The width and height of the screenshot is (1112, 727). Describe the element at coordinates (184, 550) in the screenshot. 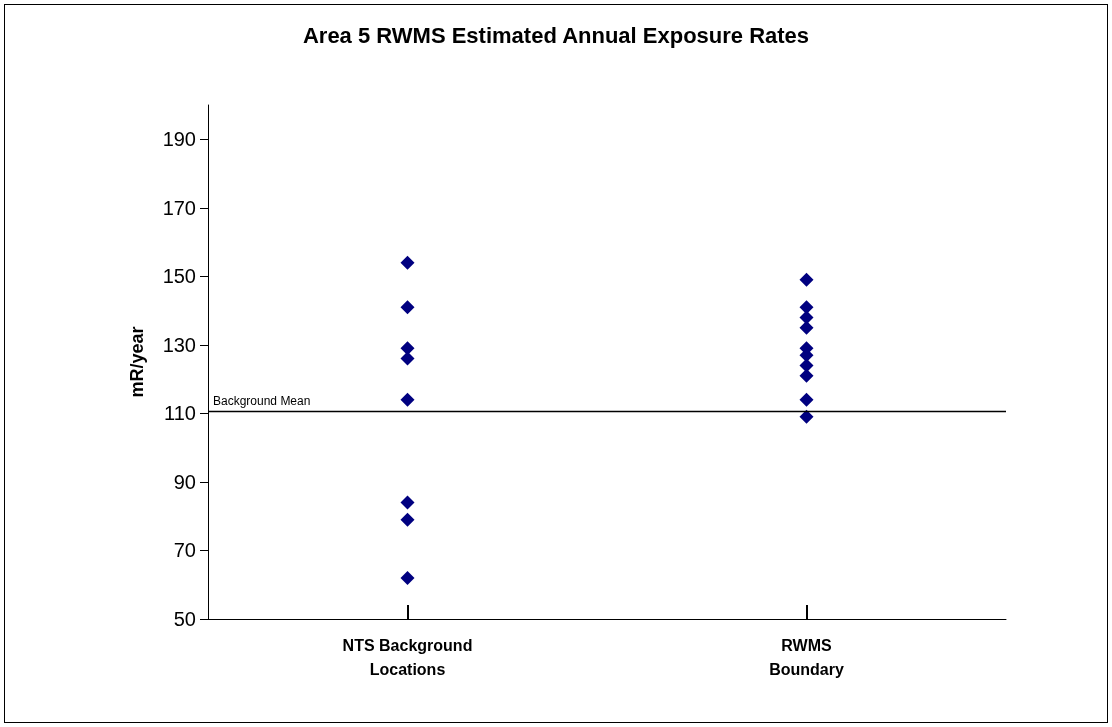

I see `y-tick-label: 70` at that location.